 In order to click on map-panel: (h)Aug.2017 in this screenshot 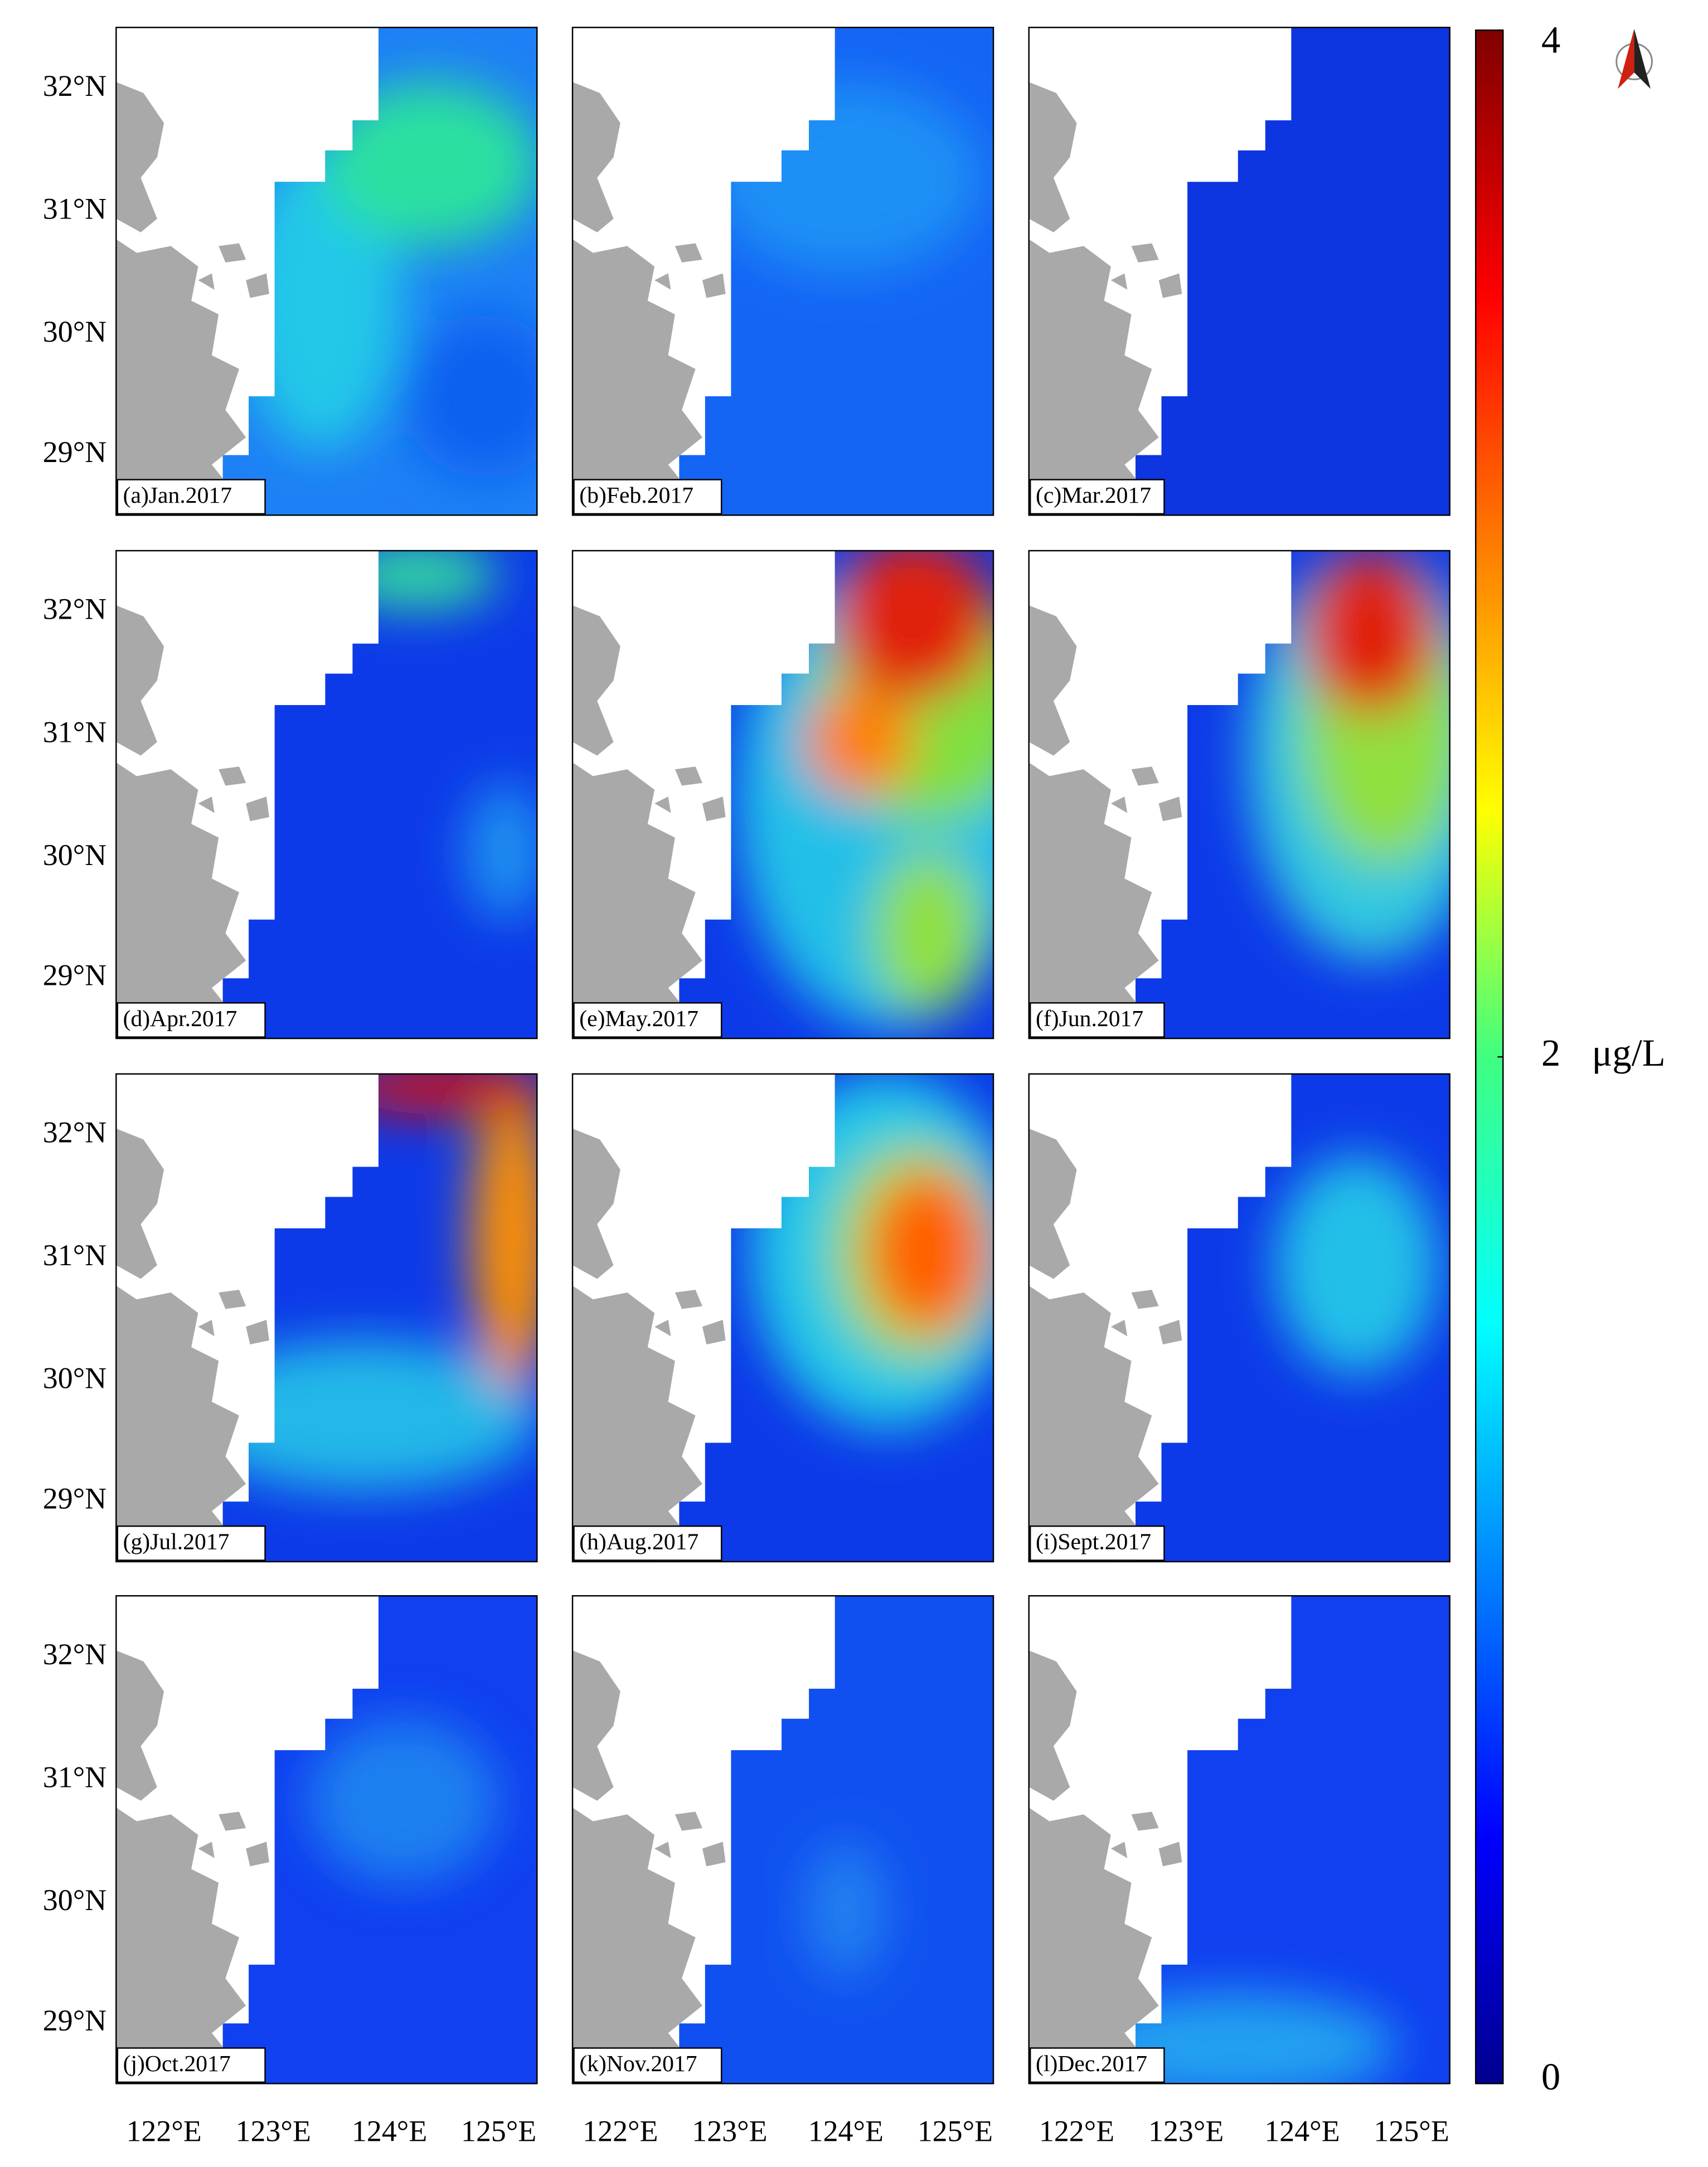, I will do `click(782, 1318)`.